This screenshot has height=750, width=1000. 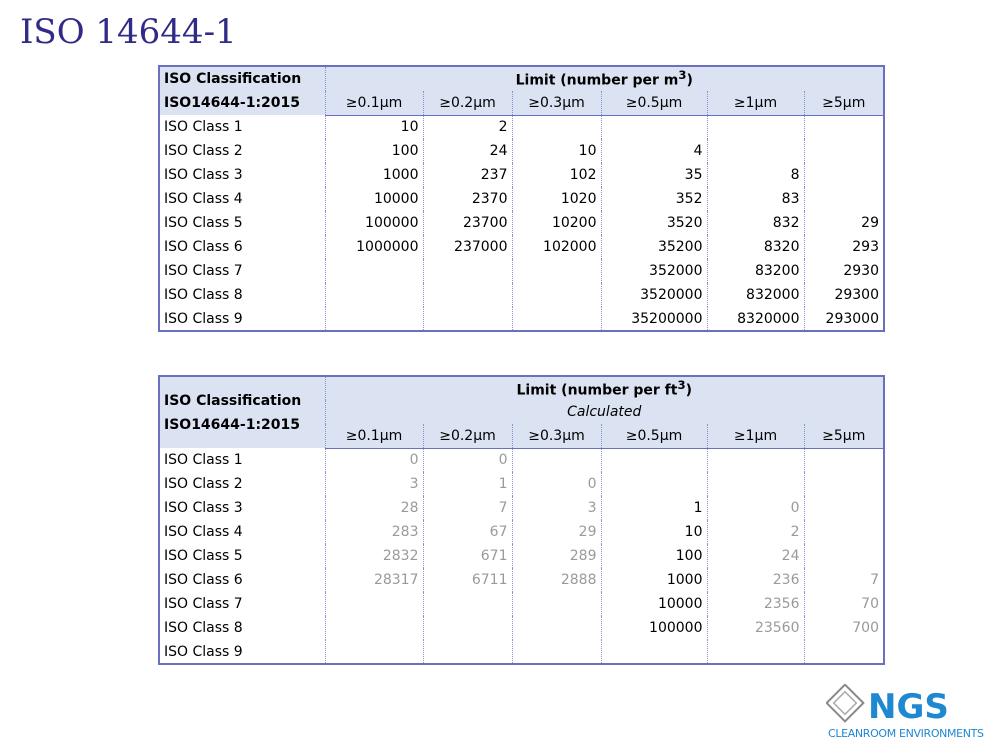 I want to click on table-row: ISO Class 3 28 7 3 1 0, so click(x=521, y=508).